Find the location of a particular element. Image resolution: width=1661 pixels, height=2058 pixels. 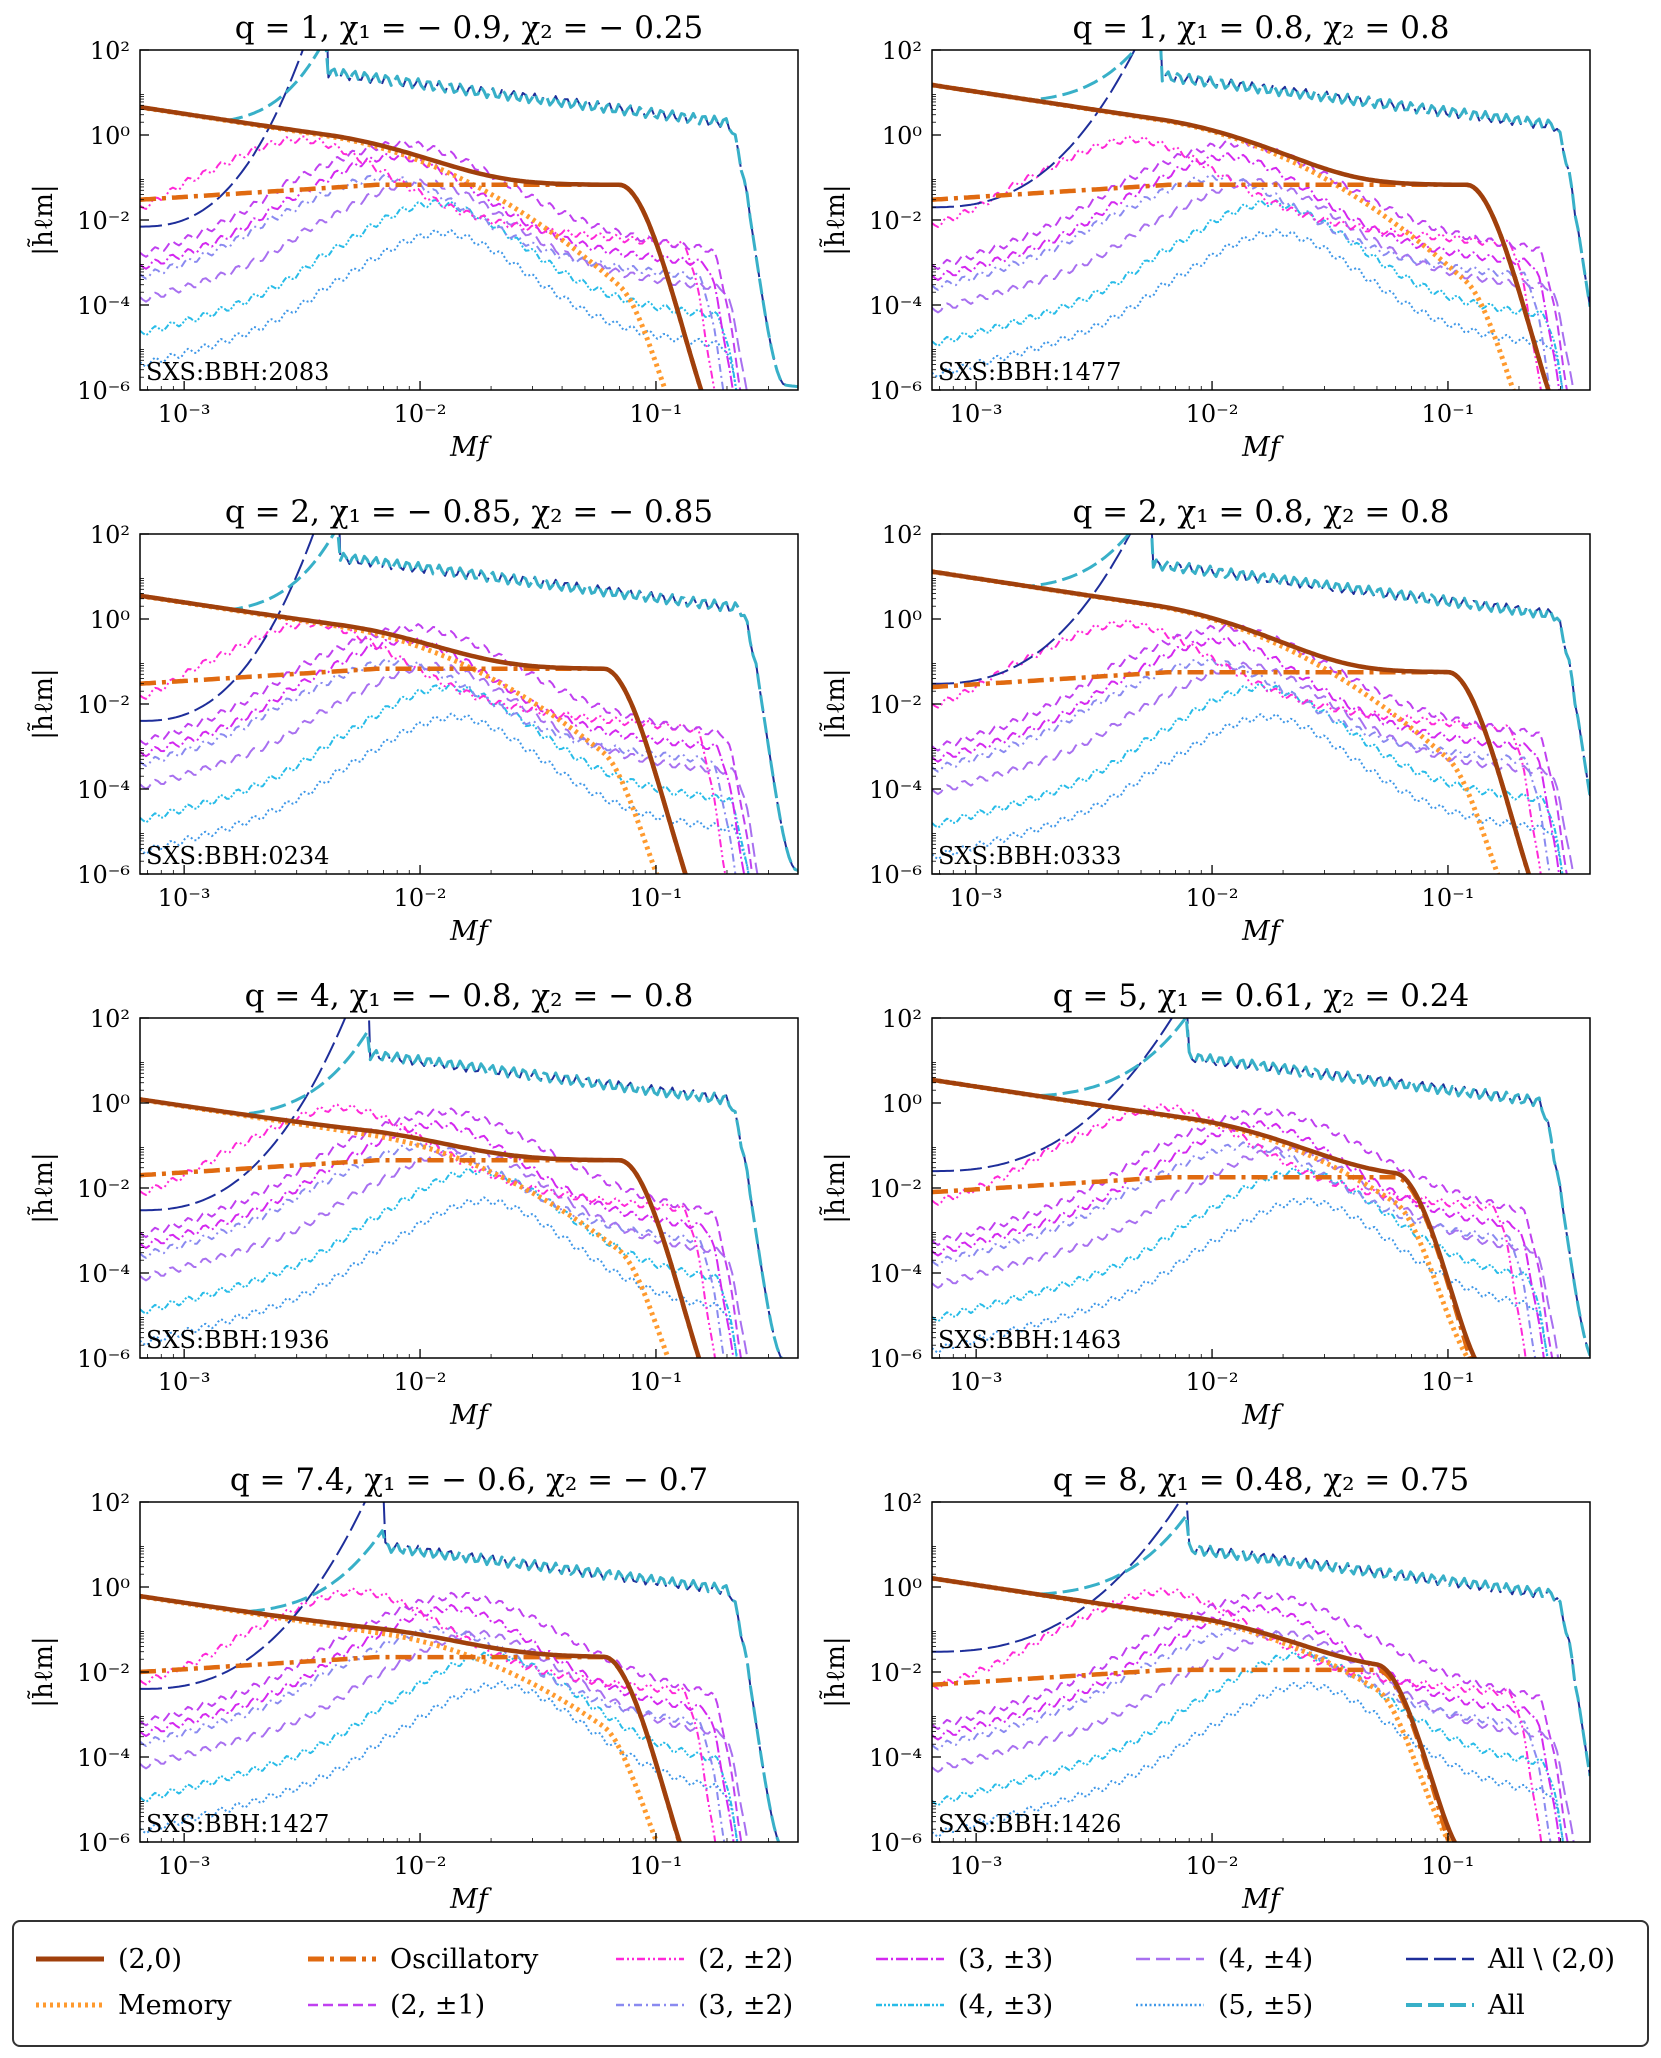

legend-swatch-l20 is located at coordinates (70, 1959).